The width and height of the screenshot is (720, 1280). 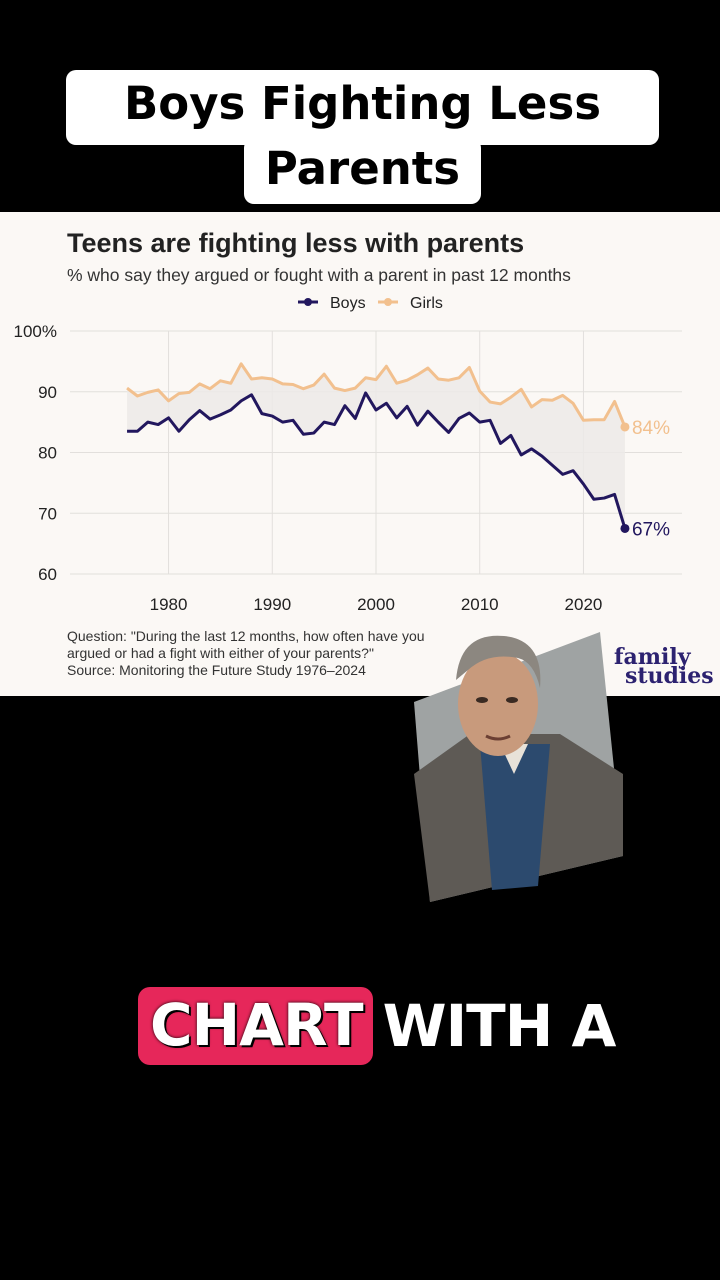 I want to click on end-point-girls, so click(x=625, y=427).